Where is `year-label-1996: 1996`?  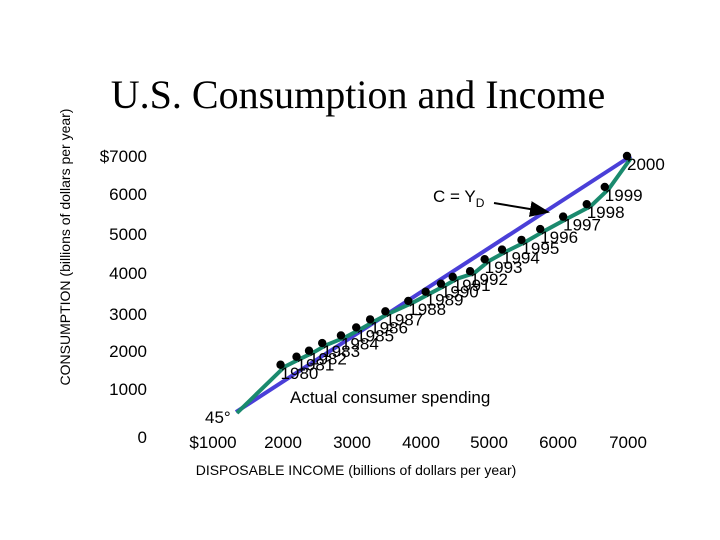
year-label-1996: 1996 is located at coordinates (559, 237).